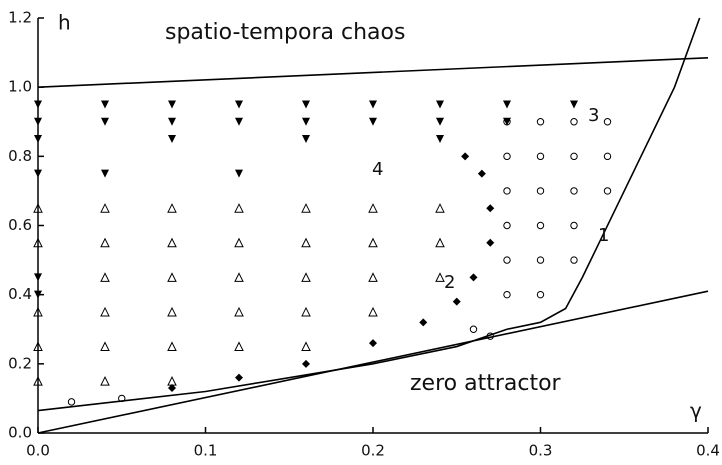 The height and width of the screenshot is (465, 722). I want to click on x-tick-label: 0.3, so click(541, 451).